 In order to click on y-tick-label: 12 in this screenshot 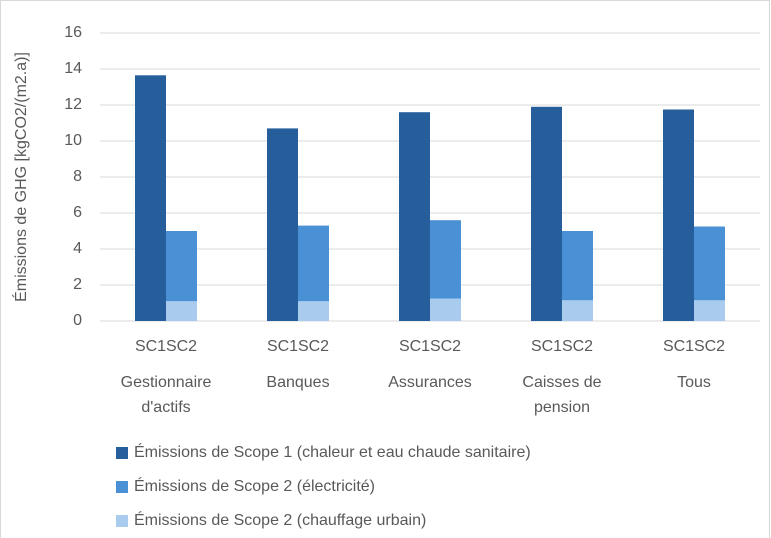, I will do `click(73, 104)`.